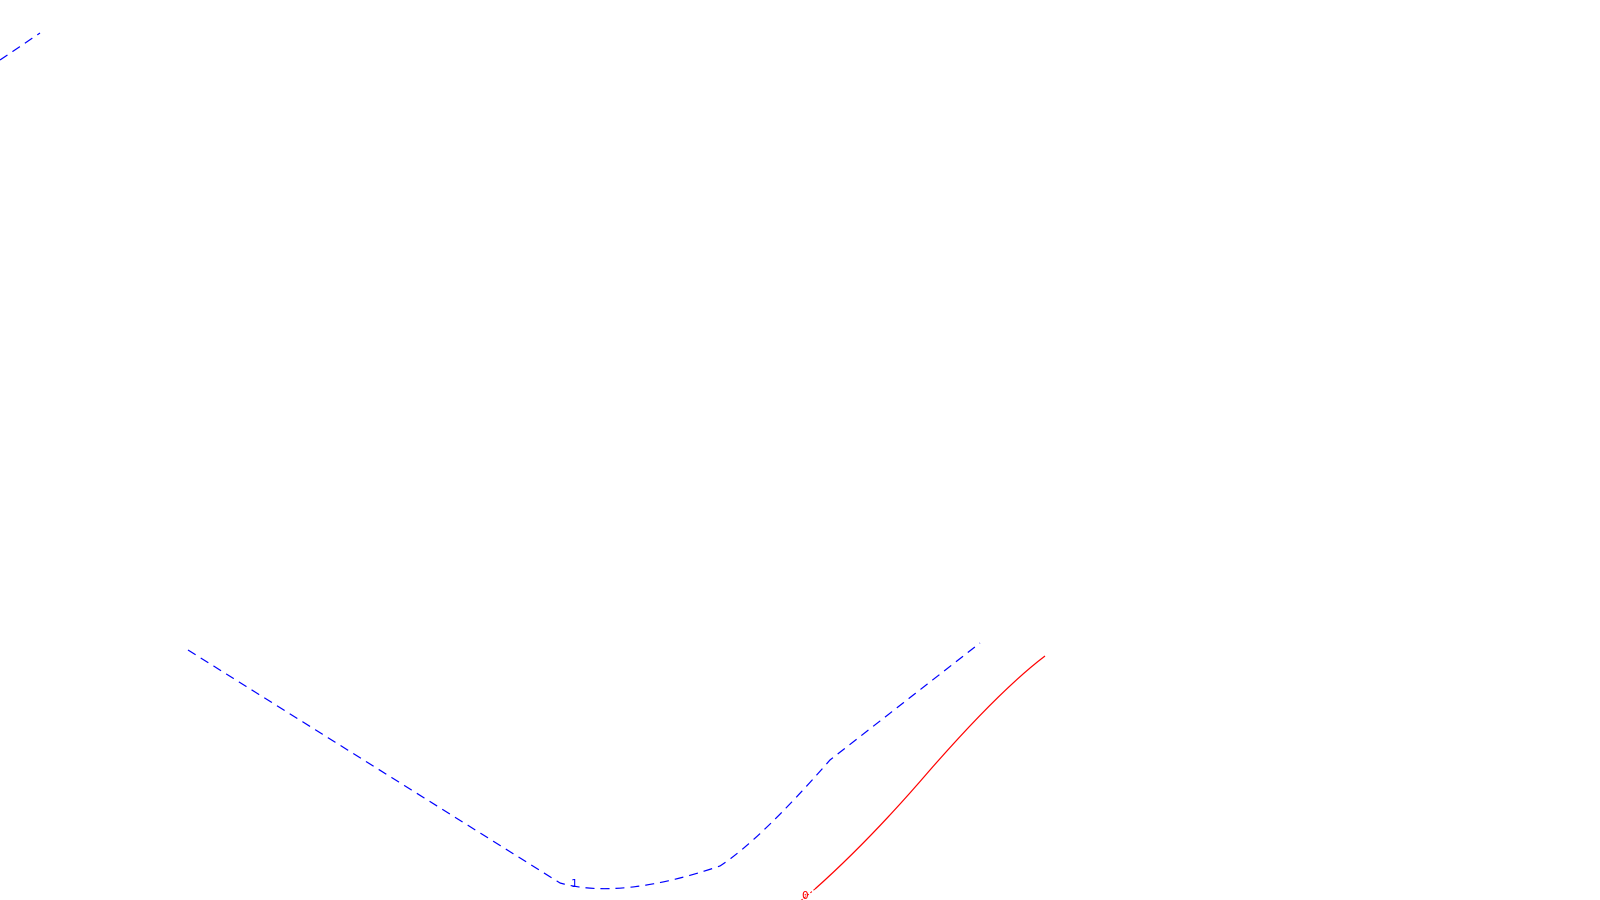 The width and height of the screenshot is (1600, 900). What do you see at coordinates (574, 883) in the screenshot?
I see `path-1-label: 1` at bounding box center [574, 883].